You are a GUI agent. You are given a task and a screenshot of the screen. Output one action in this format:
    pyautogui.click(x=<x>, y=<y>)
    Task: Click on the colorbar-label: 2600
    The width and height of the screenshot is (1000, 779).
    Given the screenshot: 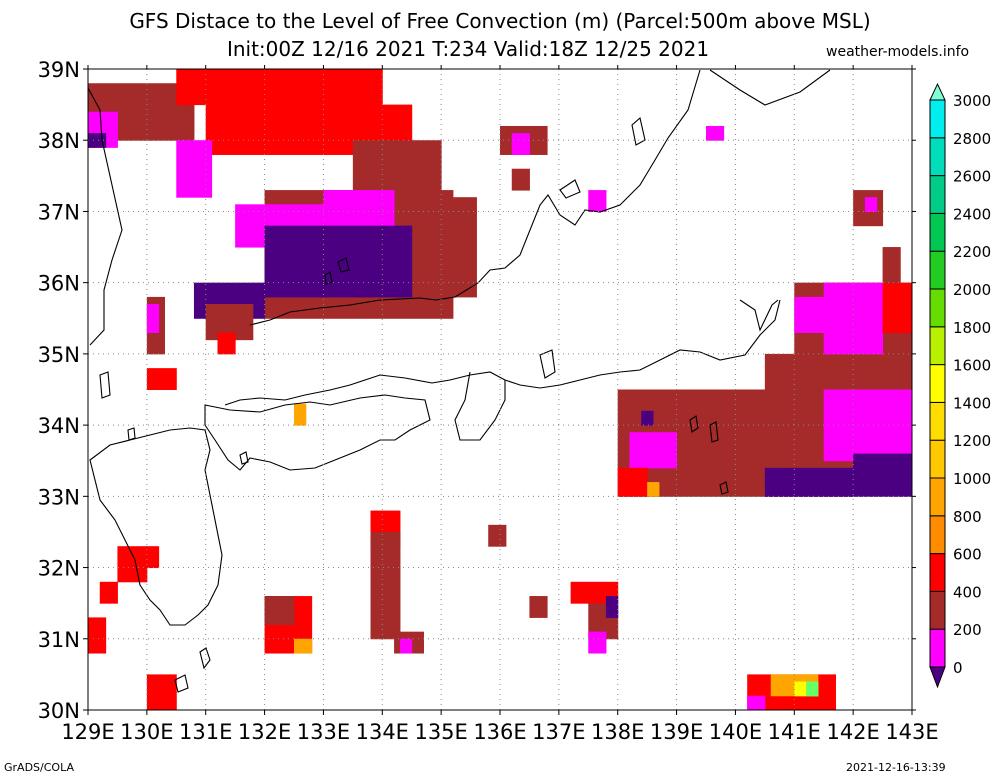 What is the action you would take?
    pyautogui.click(x=972, y=177)
    